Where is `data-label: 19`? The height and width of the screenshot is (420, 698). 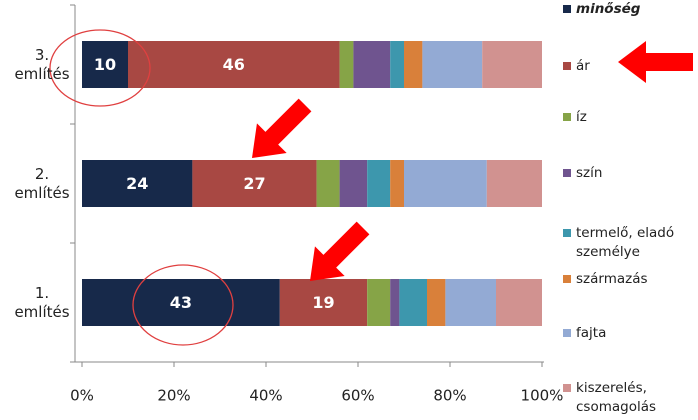 data-label: 19 is located at coordinates (323, 302).